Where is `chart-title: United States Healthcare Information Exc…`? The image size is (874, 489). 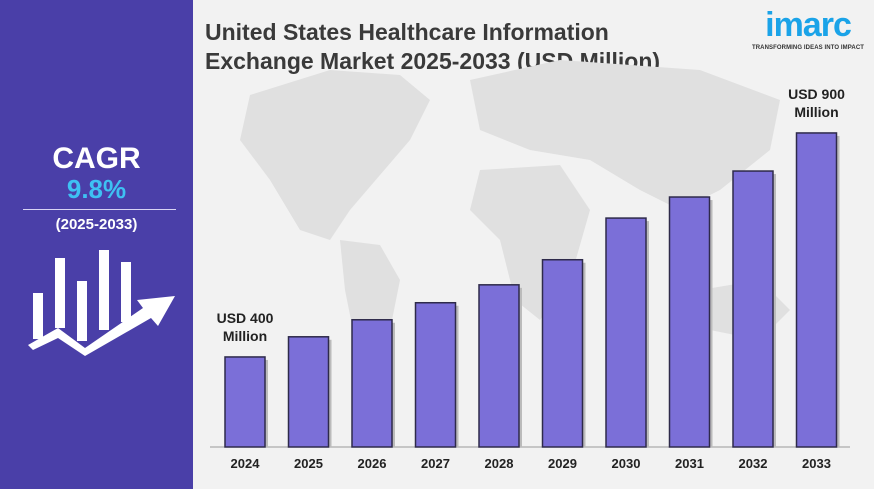 chart-title: United States Healthcare Information Exc… is located at coordinates (475, 47).